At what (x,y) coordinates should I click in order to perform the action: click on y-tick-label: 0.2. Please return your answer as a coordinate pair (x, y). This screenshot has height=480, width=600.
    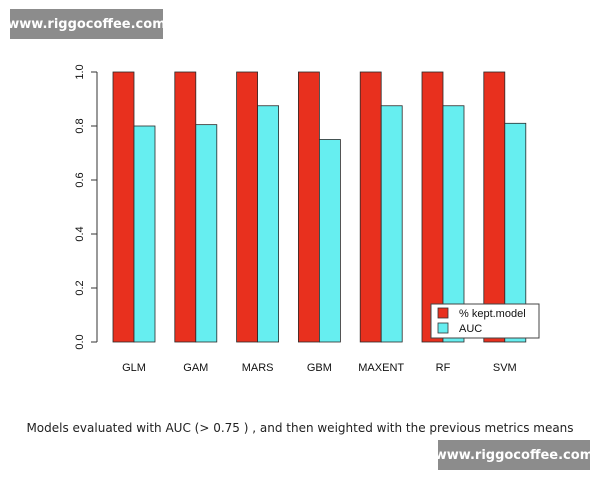
    Looking at the image, I should click on (80, 287).